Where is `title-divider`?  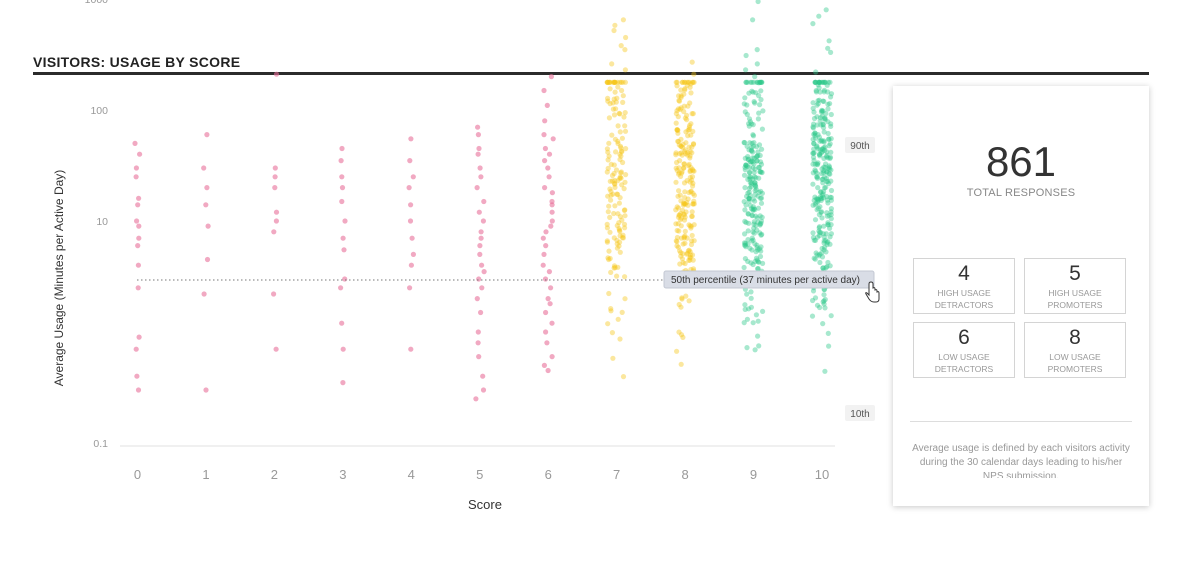 title-divider is located at coordinates (591, 73).